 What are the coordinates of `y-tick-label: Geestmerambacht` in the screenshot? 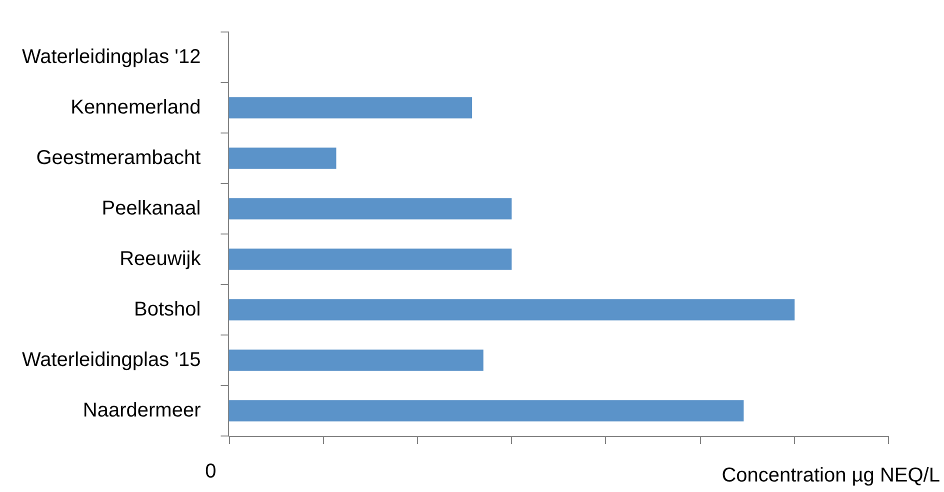 It's located at (119, 157).